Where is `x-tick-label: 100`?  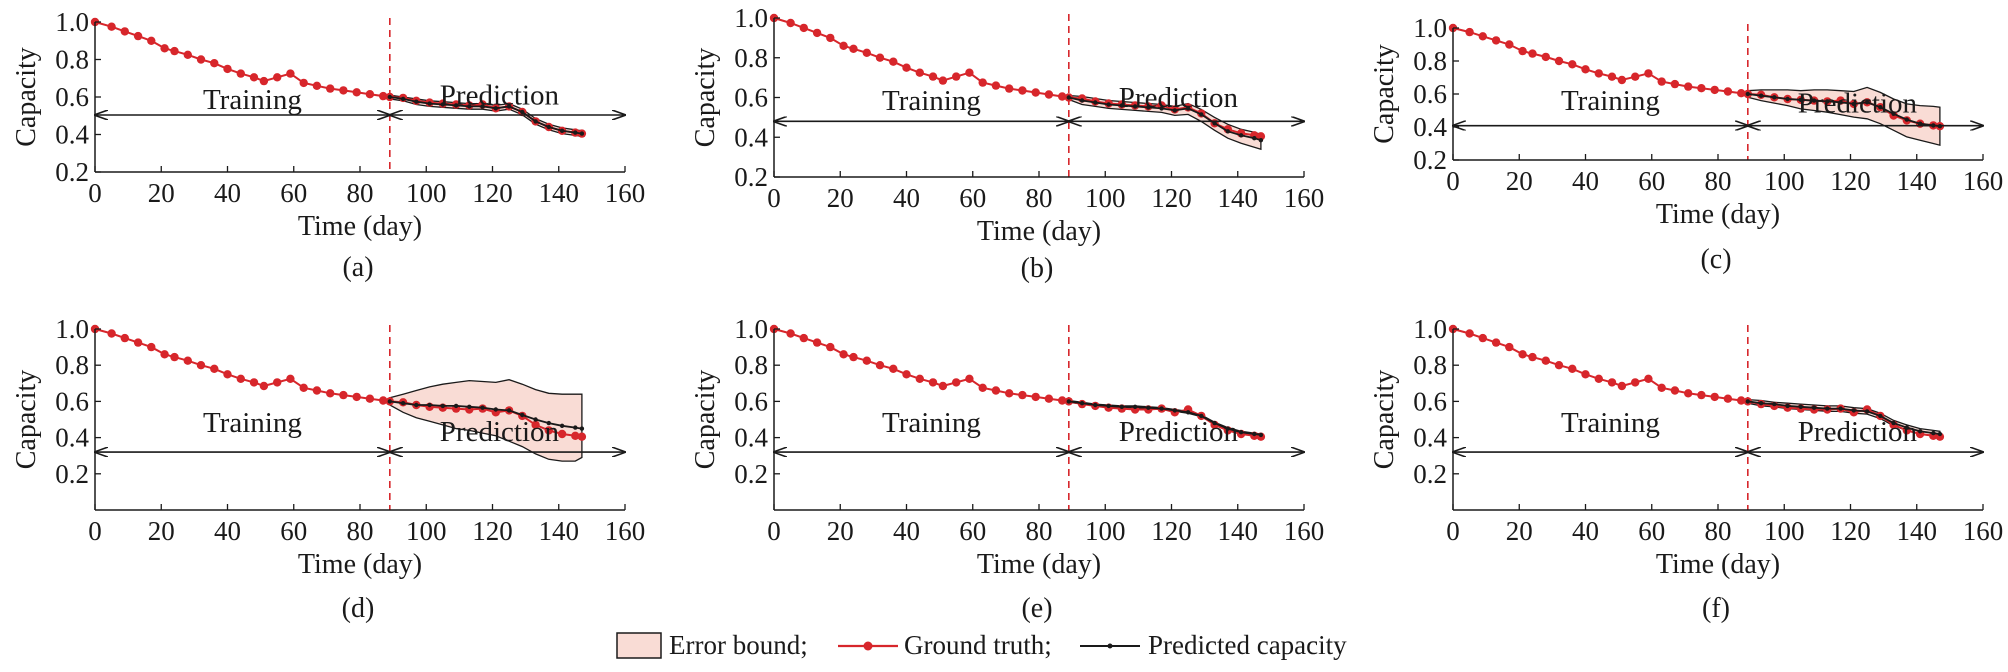
x-tick-label: 100 is located at coordinates (1105, 531).